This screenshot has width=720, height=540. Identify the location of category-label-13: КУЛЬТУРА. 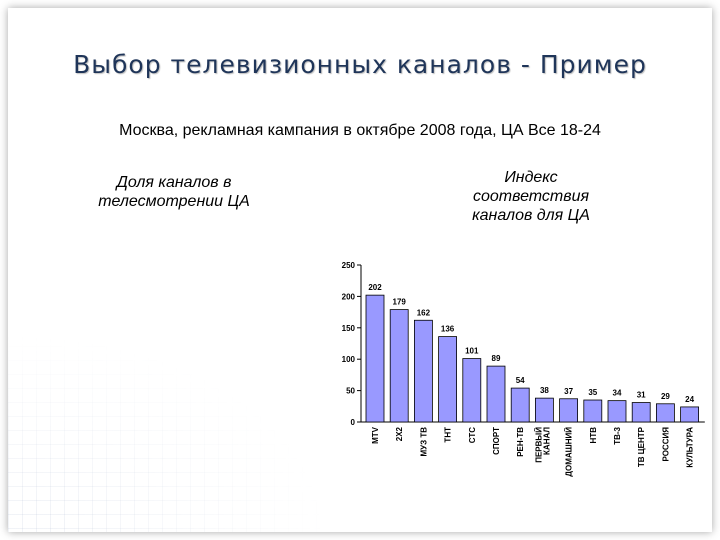
(690, 447).